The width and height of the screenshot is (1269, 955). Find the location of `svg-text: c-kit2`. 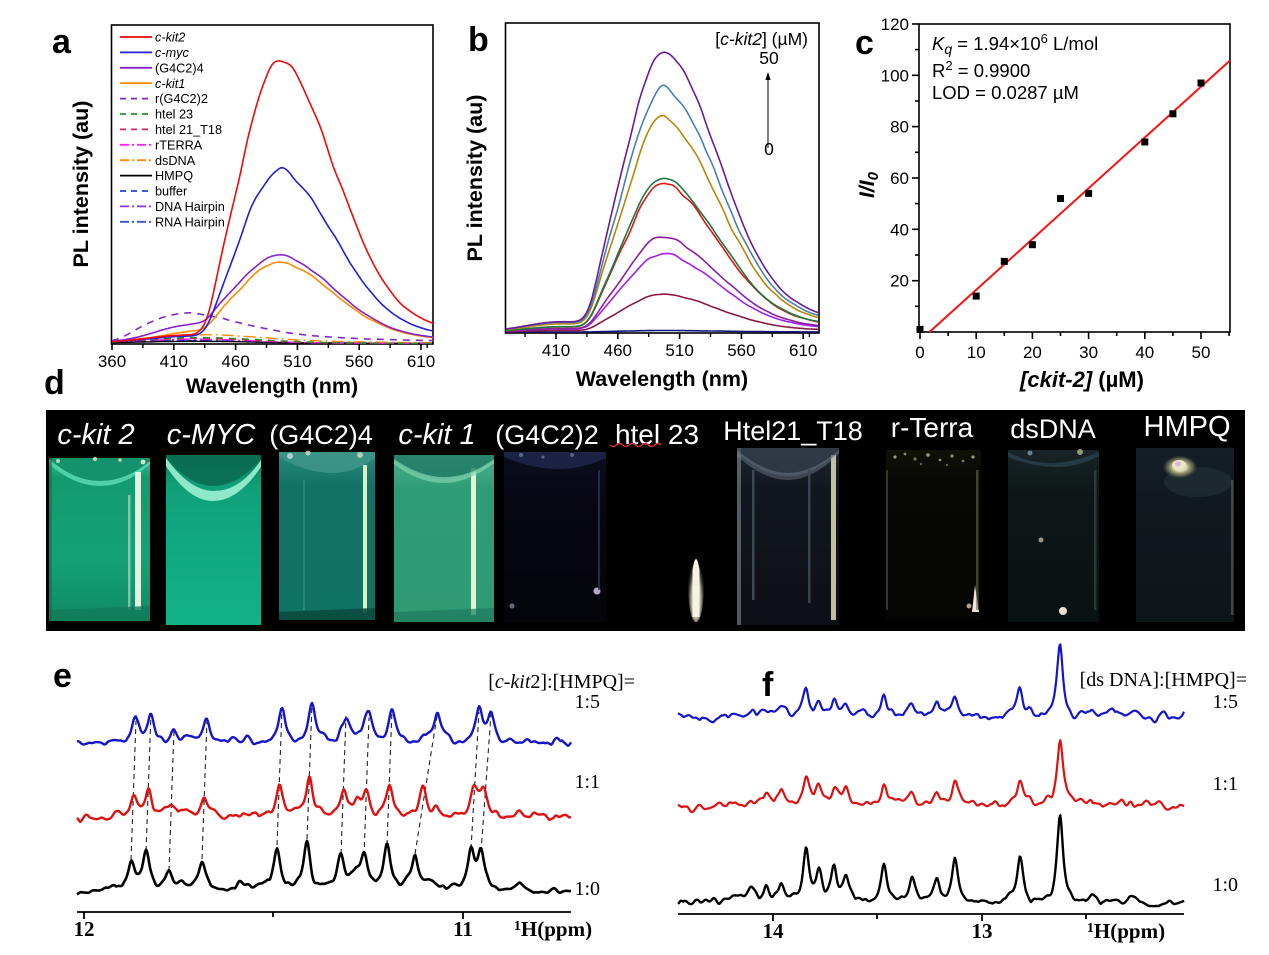

svg-text: c-kit2 is located at coordinates (170, 38).